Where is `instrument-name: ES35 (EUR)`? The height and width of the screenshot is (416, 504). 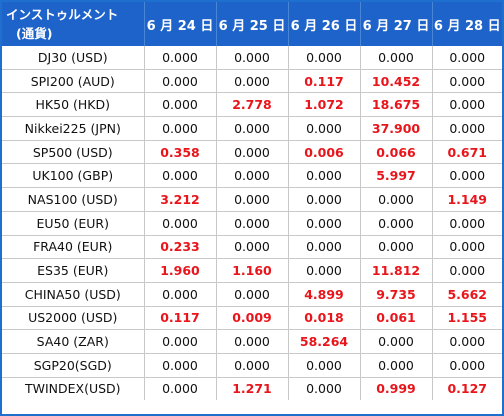
instrument-name: ES35 (EUR) is located at coordinates (73, 270).